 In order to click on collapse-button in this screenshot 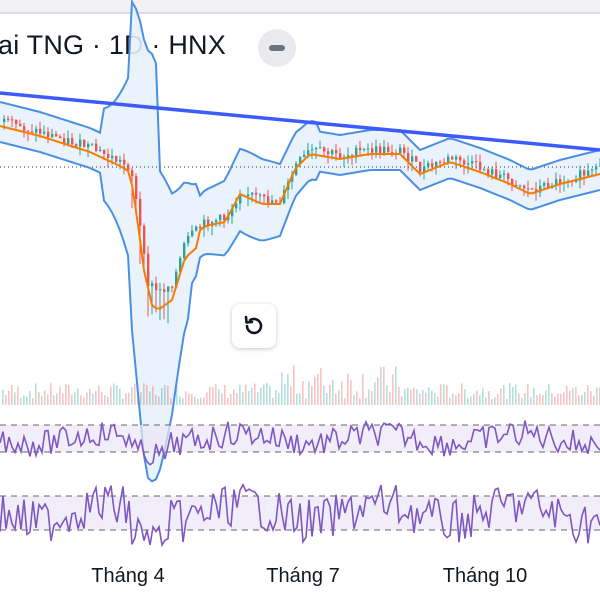, I will do `click(277, 48)`.